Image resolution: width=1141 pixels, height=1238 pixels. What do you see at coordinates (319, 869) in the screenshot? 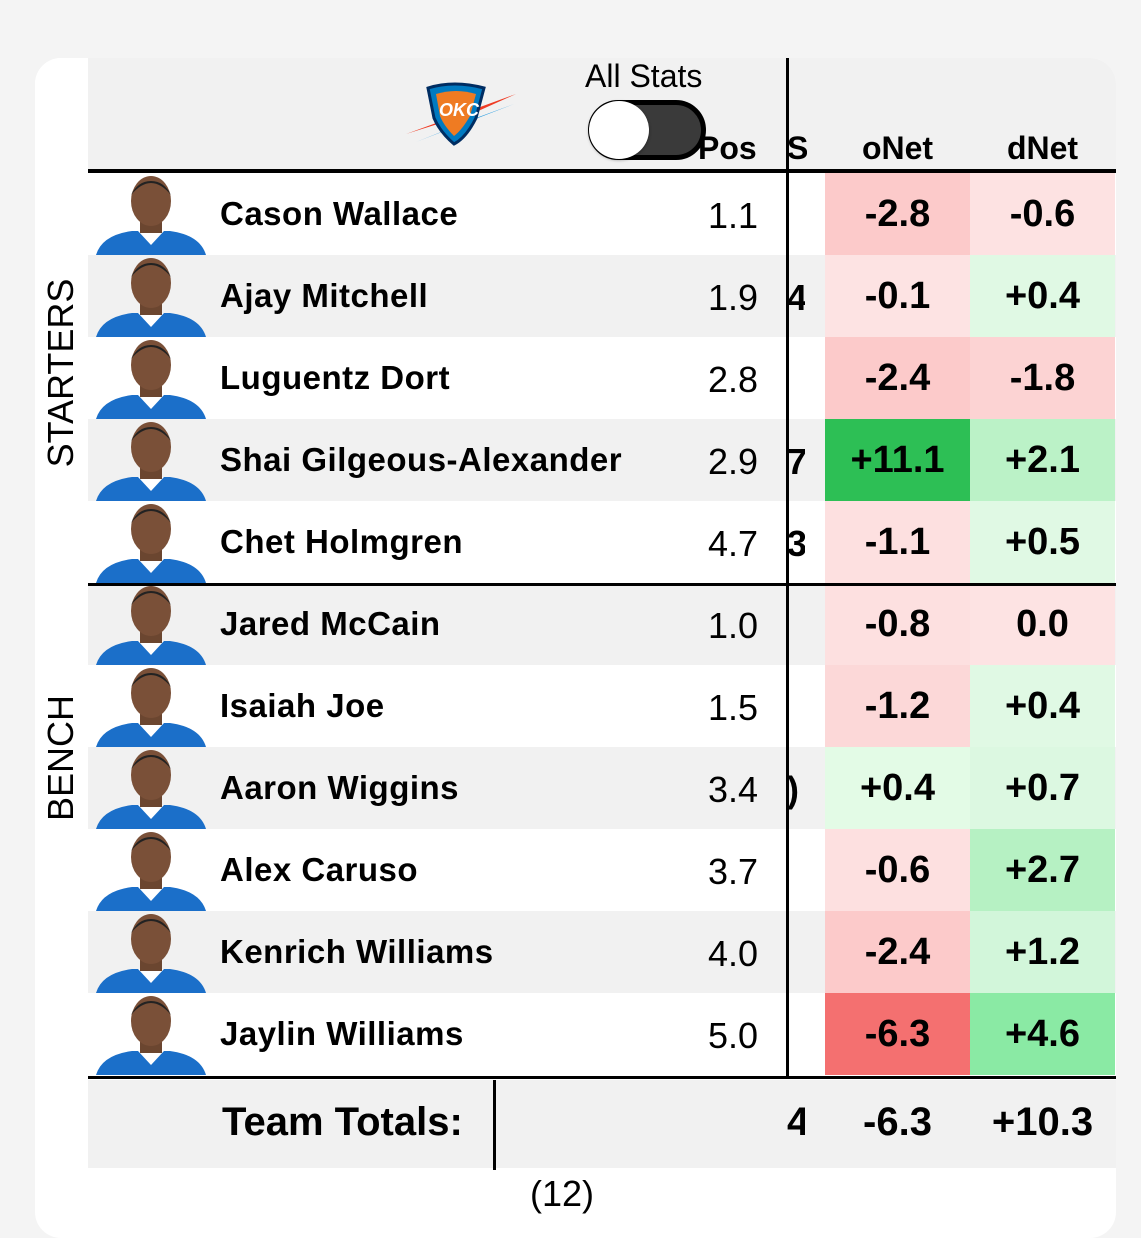
I see `player-name: Alex Caruso` at bounding box center [319, 869].